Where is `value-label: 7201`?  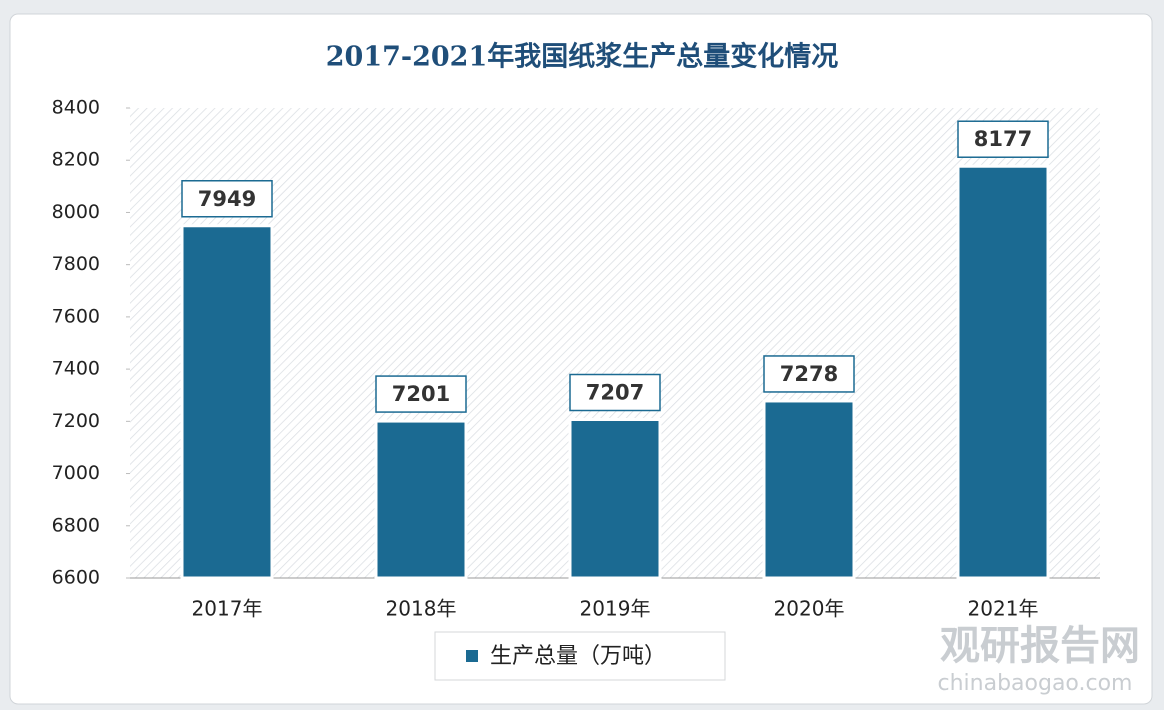
value-label: 7201 is located at coordinates (421, 394).